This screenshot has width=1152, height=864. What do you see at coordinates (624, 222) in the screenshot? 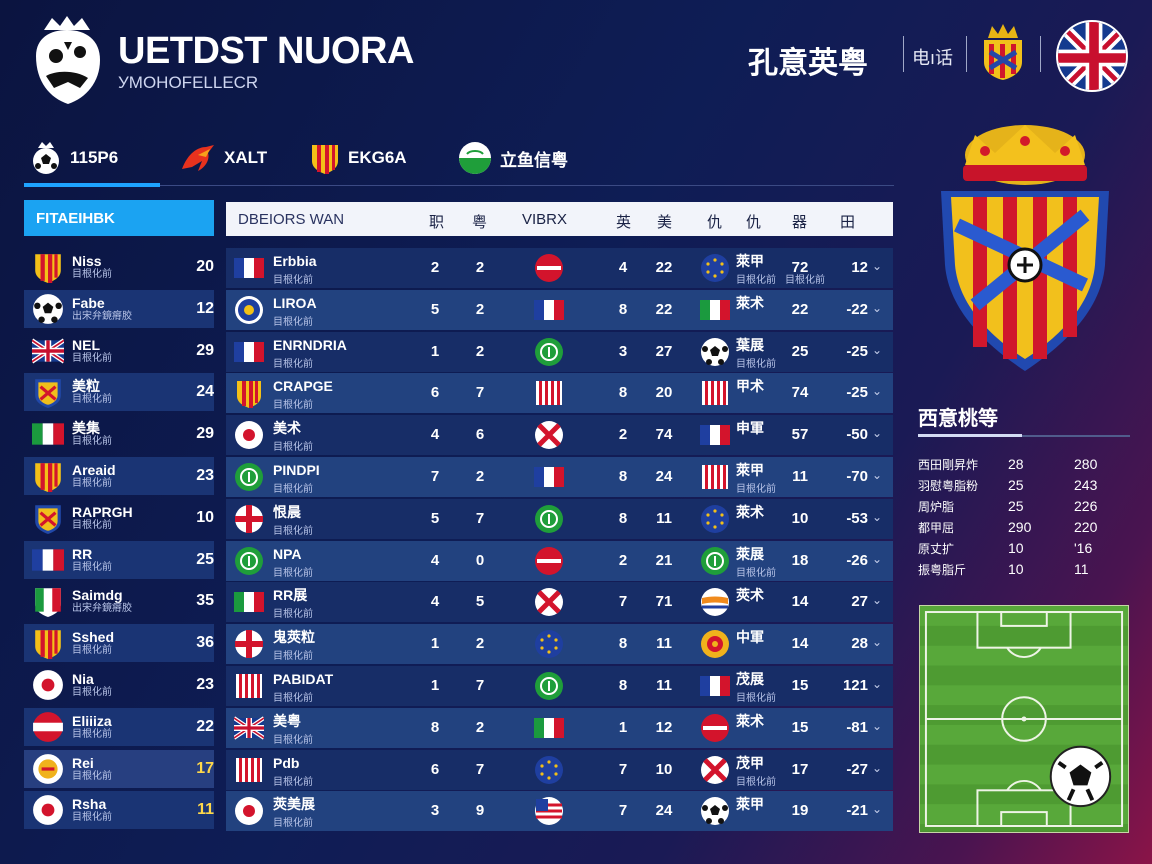
I see `column-header: 英` at bounding box center [624, 222].